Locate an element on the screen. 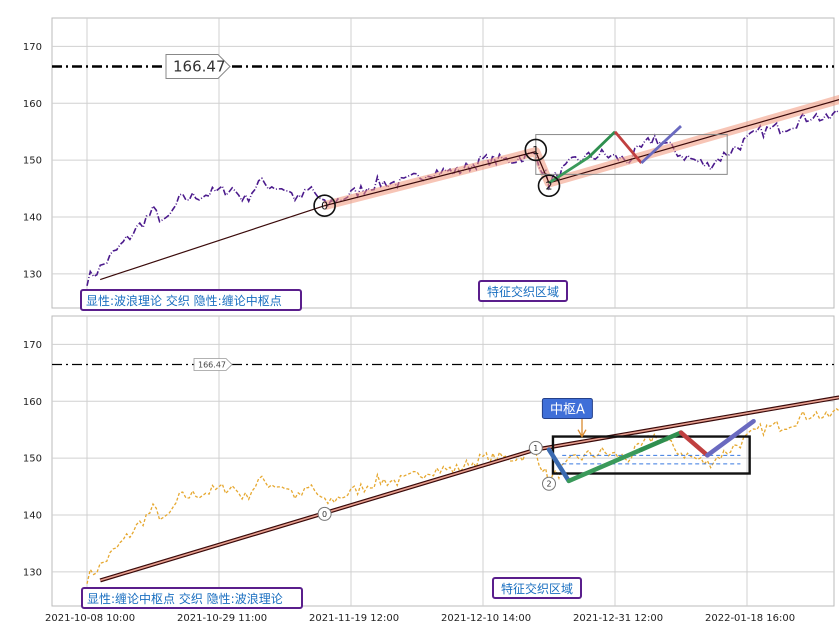 This screenshot has width=839, height=629. pivot-node-label: 2 is located at coordinates (548, 484).